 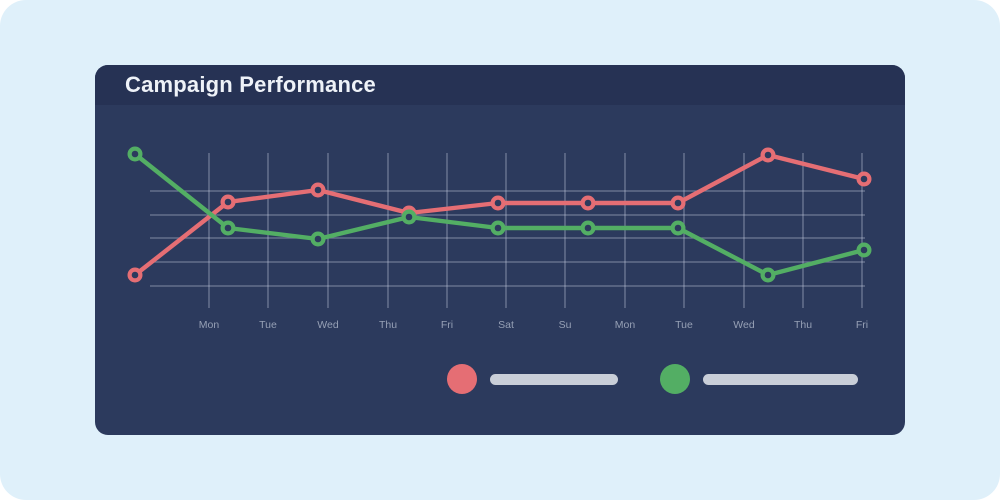 What do you see at coordinates (780, 379) in the screenshot?
I see `legend-green-label-placeholder` at bounding box center [780, 379].